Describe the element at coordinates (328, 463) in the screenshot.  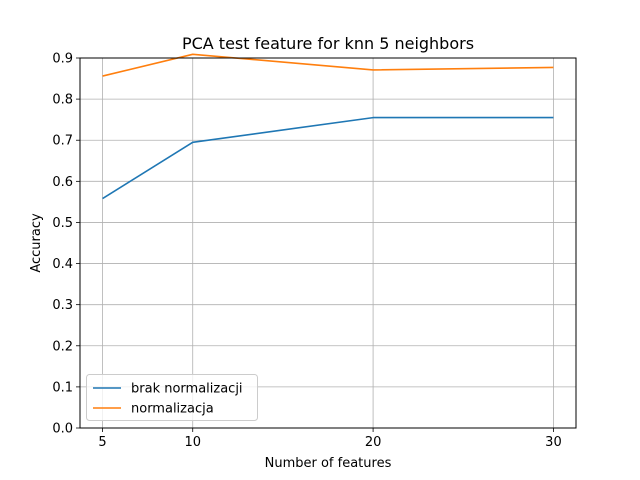
I see `x-axis-label: Number of features` at that location.